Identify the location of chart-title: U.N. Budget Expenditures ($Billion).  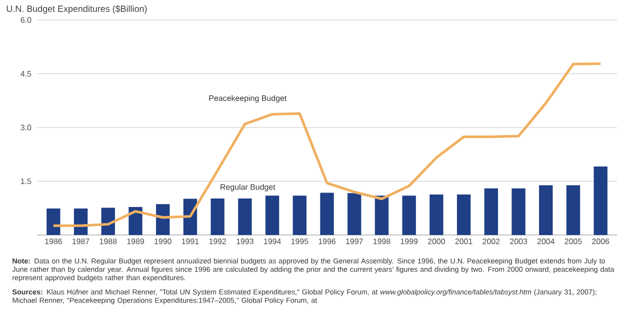
(76, 9).